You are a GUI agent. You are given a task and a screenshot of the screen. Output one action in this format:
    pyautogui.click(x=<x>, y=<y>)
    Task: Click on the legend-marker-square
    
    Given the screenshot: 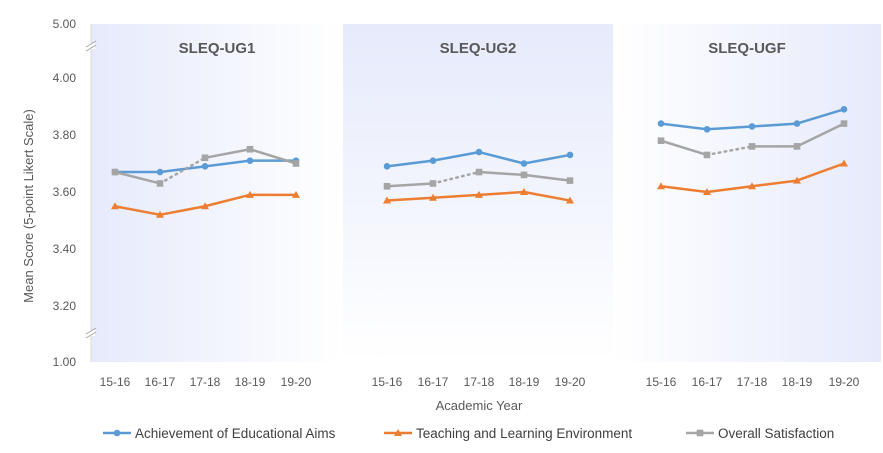 What is the action you would take?
    pyautogui.click(x=700, y=433)
    